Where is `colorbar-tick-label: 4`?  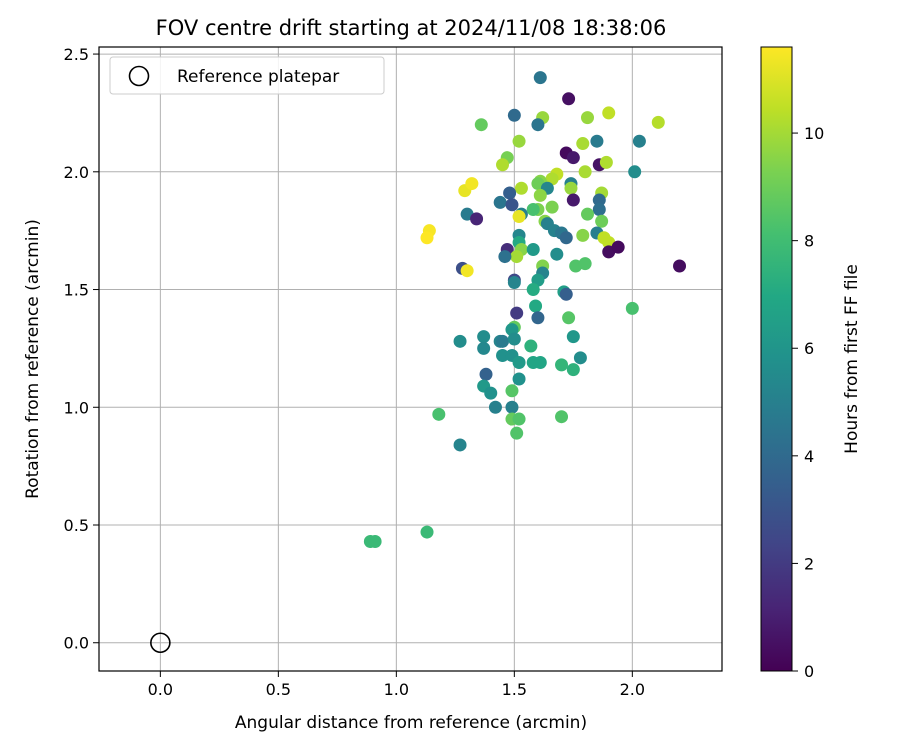 colorbar-tick-label: 4 is located at coordinates (809, 456).